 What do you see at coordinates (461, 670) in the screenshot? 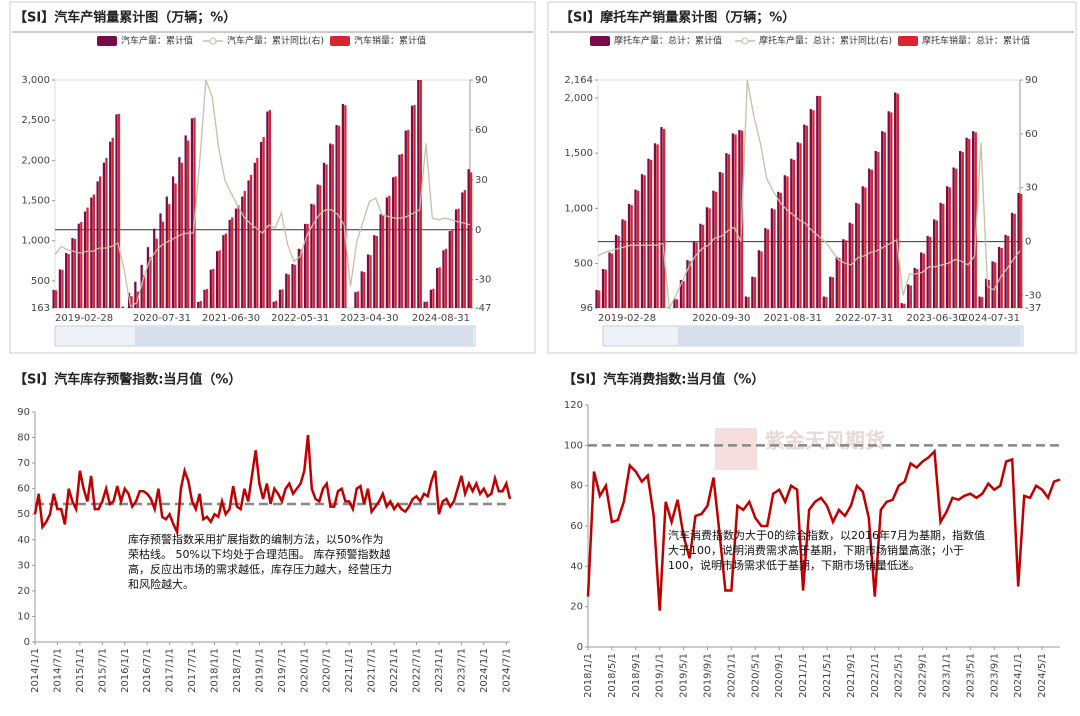
I see `x-tick-label: 2023/7/1` at bounding box center [461, 670].